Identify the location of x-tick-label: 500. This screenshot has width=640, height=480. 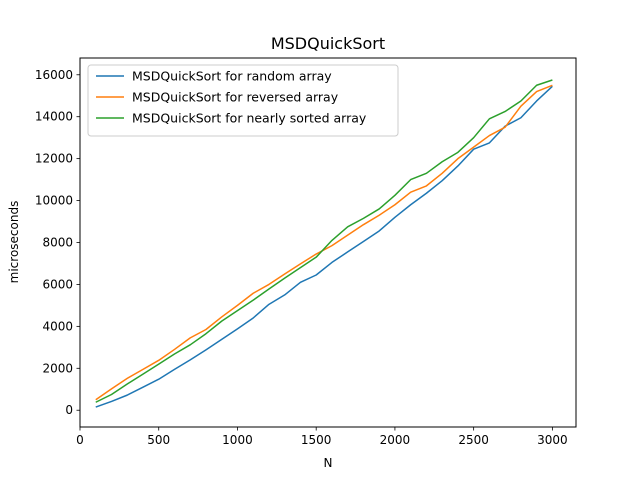
(158, 440).